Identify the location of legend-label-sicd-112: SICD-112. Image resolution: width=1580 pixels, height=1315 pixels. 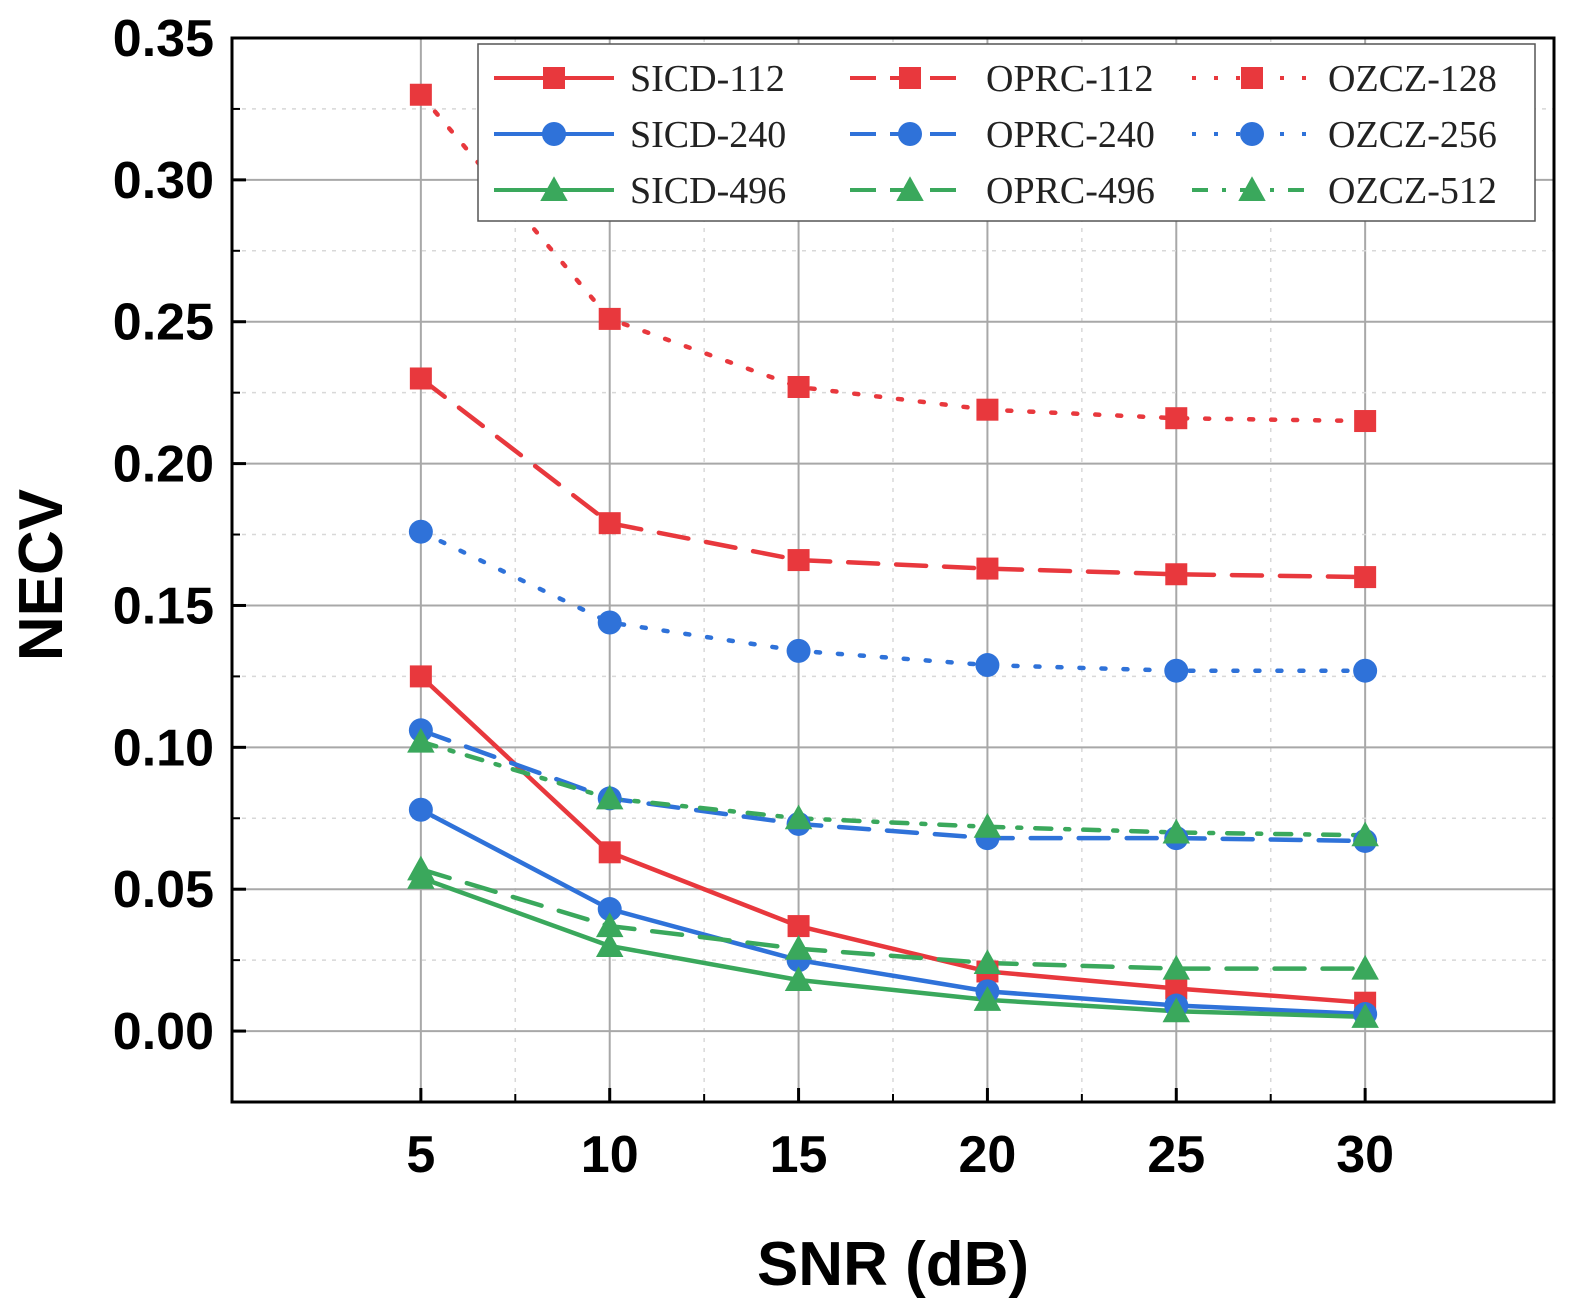
(707, 79).